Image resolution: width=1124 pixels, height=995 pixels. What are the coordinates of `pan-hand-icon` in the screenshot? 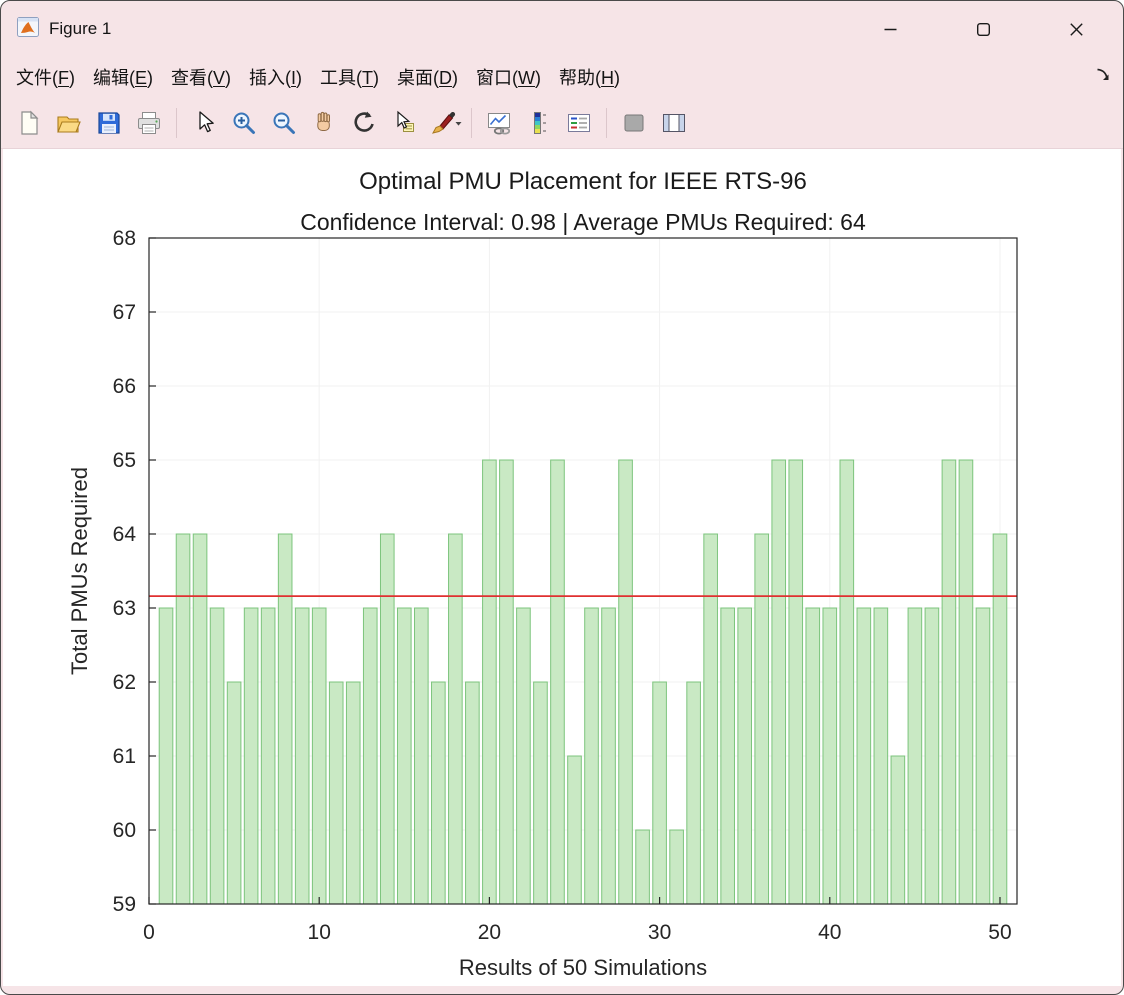 It's located at (324, 121).